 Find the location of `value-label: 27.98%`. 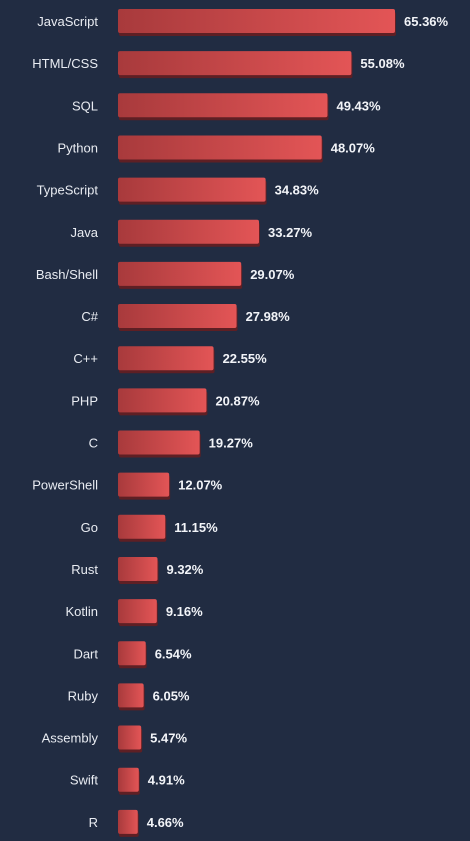

value-label: 27.98% is located at coordinates (268, 316).